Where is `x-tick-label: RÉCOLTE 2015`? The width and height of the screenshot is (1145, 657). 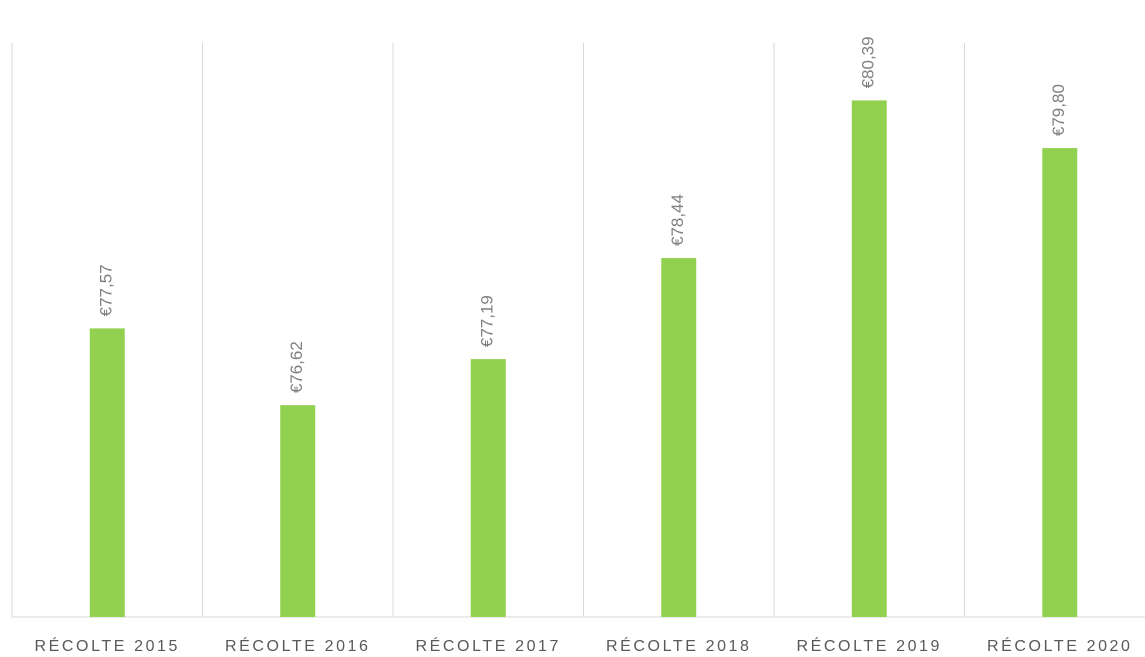 x-tick-label: RÉCOLTE 2015 is located at coordinates (107, 645).